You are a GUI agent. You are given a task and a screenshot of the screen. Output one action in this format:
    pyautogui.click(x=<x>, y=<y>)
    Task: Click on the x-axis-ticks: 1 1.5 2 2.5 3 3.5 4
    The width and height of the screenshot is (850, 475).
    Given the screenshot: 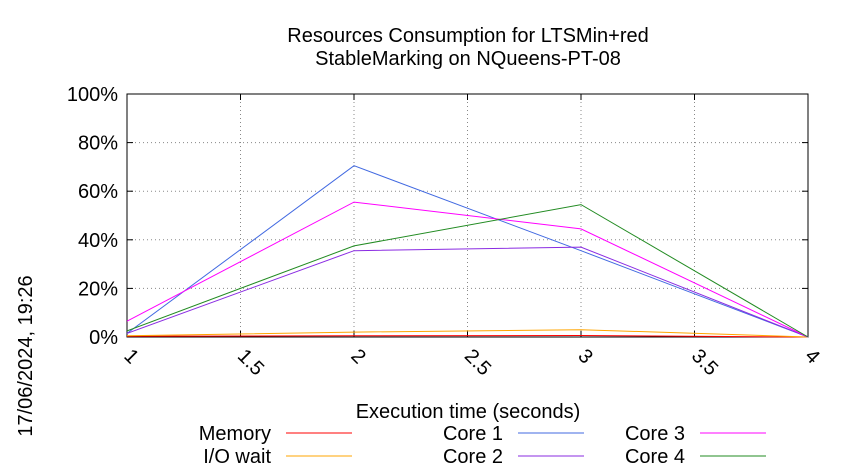 What is the action you would take?
    pyautogui.click(x=471, y=362)
    